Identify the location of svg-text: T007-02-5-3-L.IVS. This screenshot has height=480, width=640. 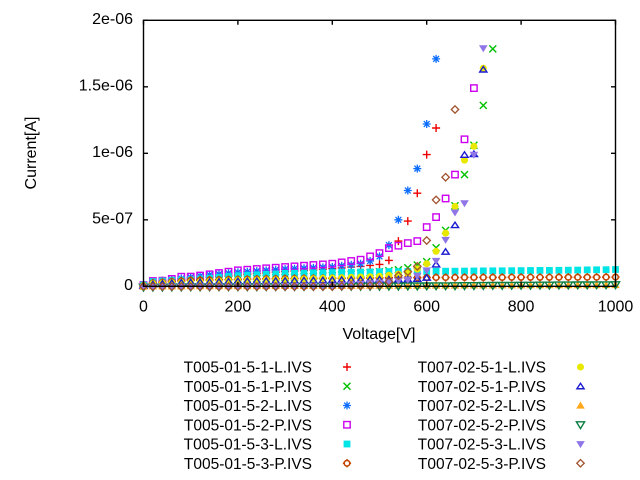
(482, 445).